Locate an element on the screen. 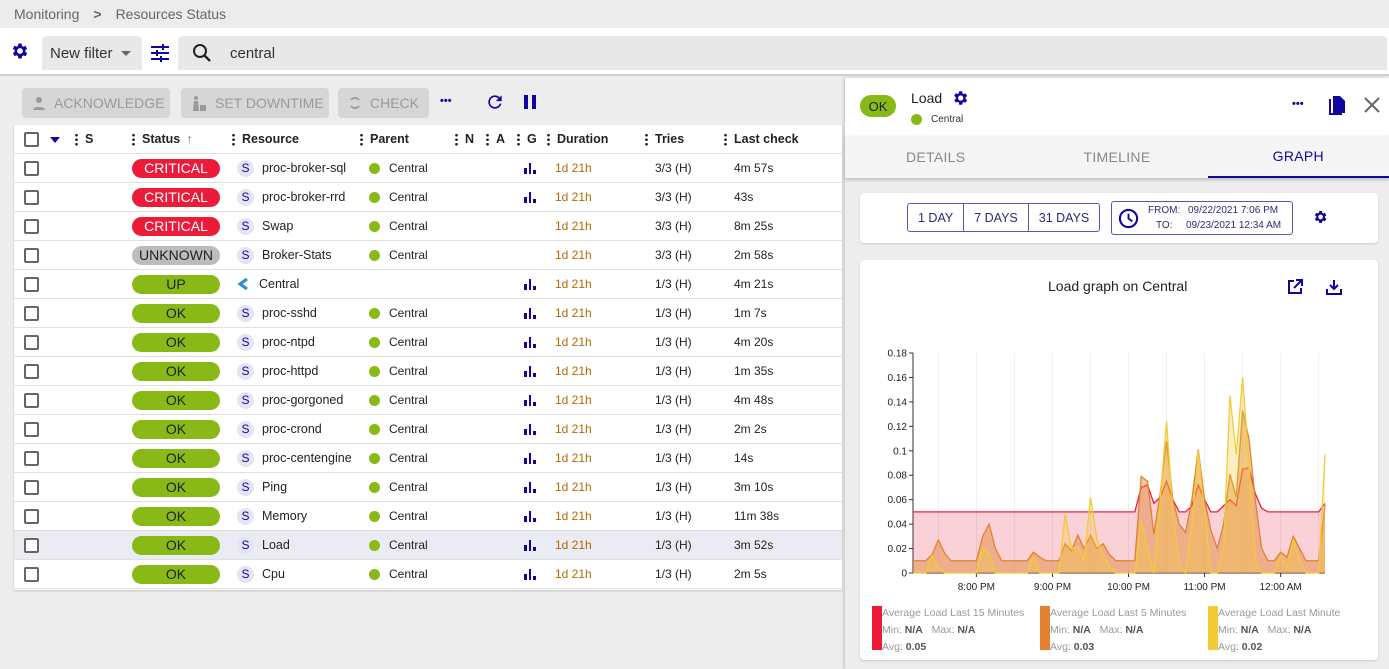  table-row: OK S Cpu Central 1d 21h 1/3 (H) 2m 5s is located at coordinates (428, 574).